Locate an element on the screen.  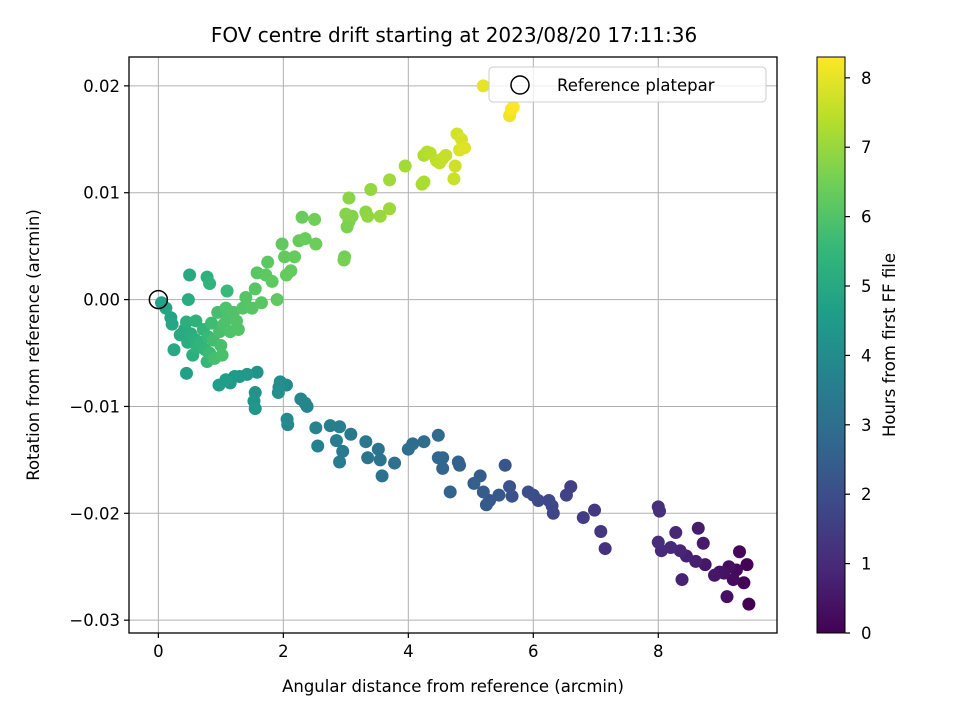
colorbar-tick-label: 3 is located at coordinates (866, 425).